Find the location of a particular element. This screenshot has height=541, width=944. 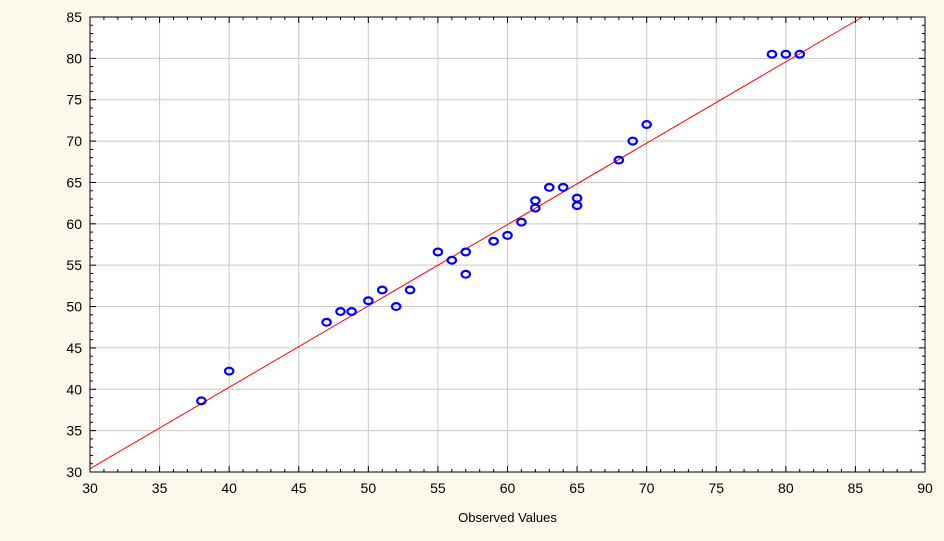

y-tick-label: 50 is located at coordinates (74, 307).